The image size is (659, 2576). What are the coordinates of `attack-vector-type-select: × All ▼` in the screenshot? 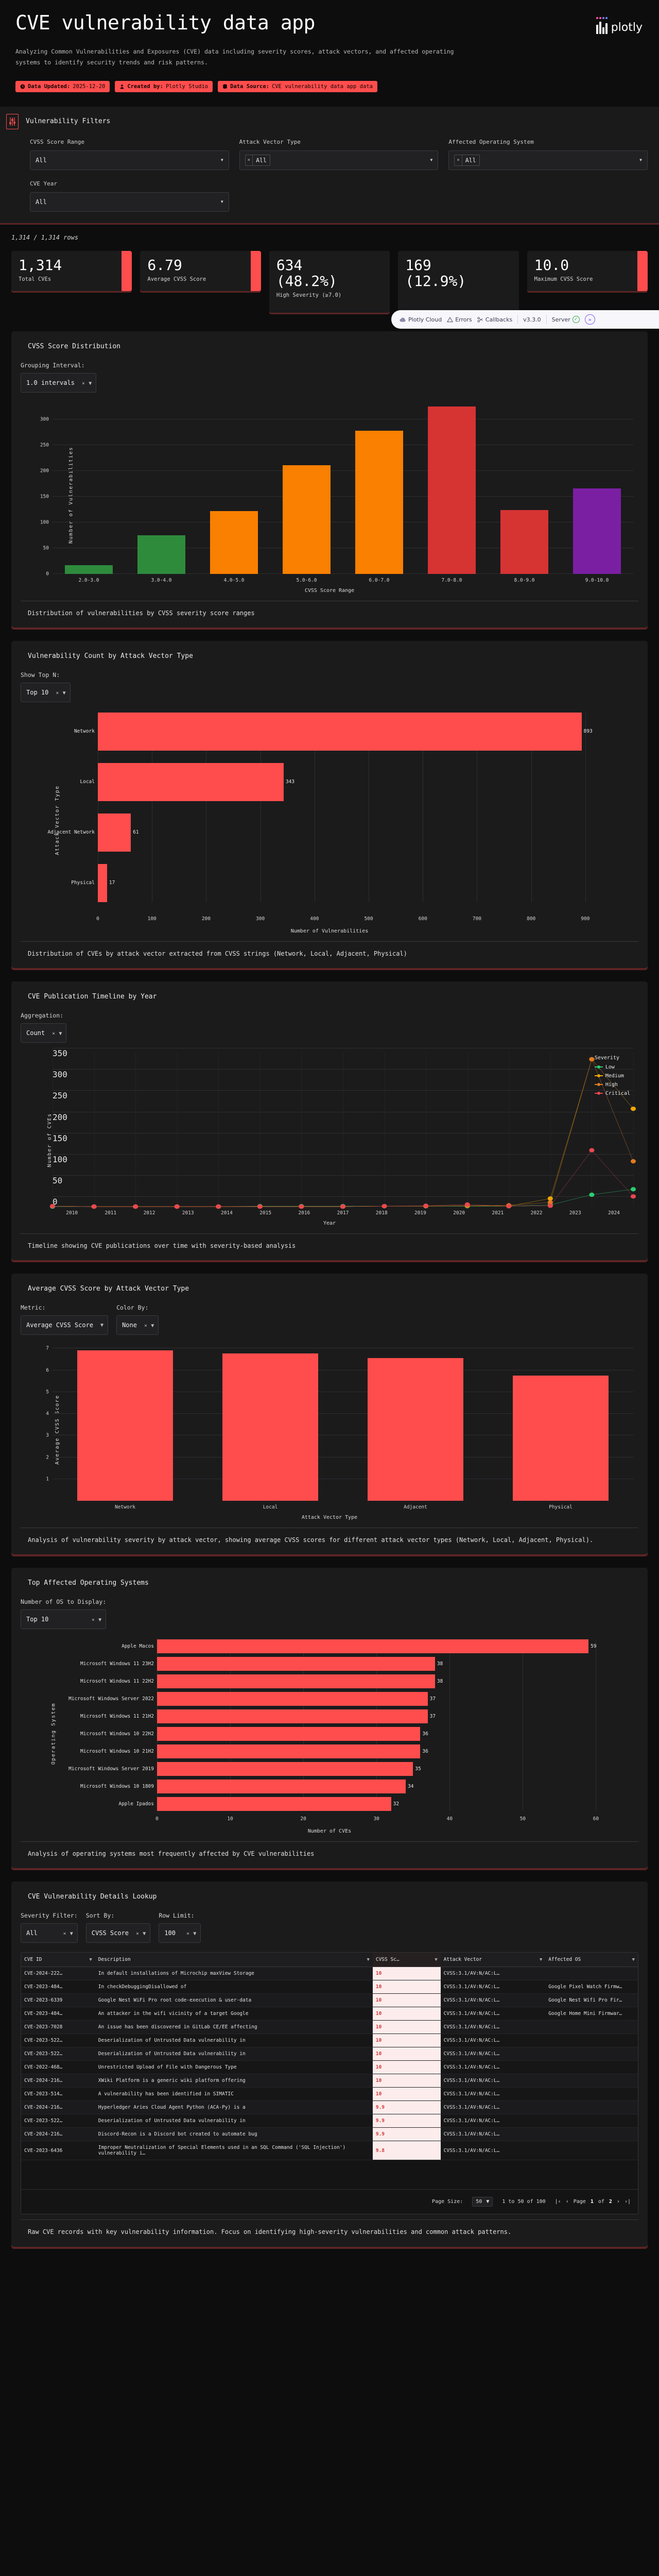 It's located at (339, 160).